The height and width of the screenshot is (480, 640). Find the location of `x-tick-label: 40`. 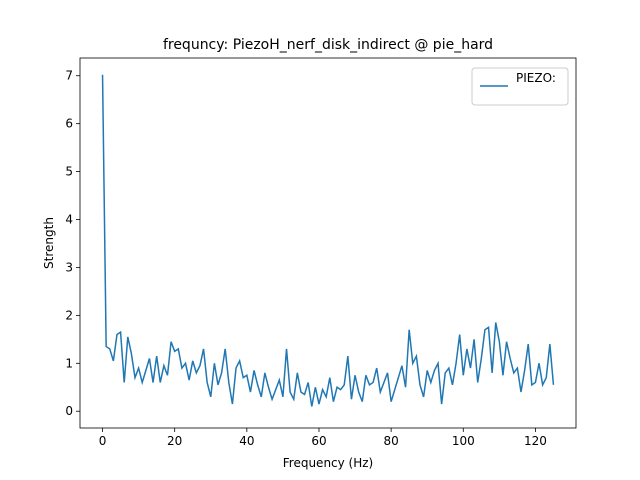

x-tick-label: 40 is located at coordinates (246, 441).